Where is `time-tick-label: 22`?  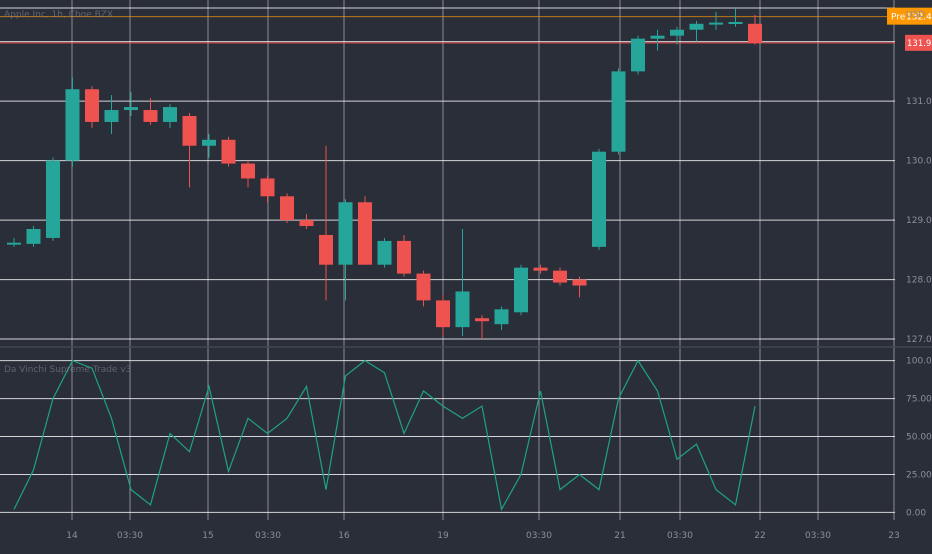
time-tick-label: 22 is located at coordinates (759, 536).